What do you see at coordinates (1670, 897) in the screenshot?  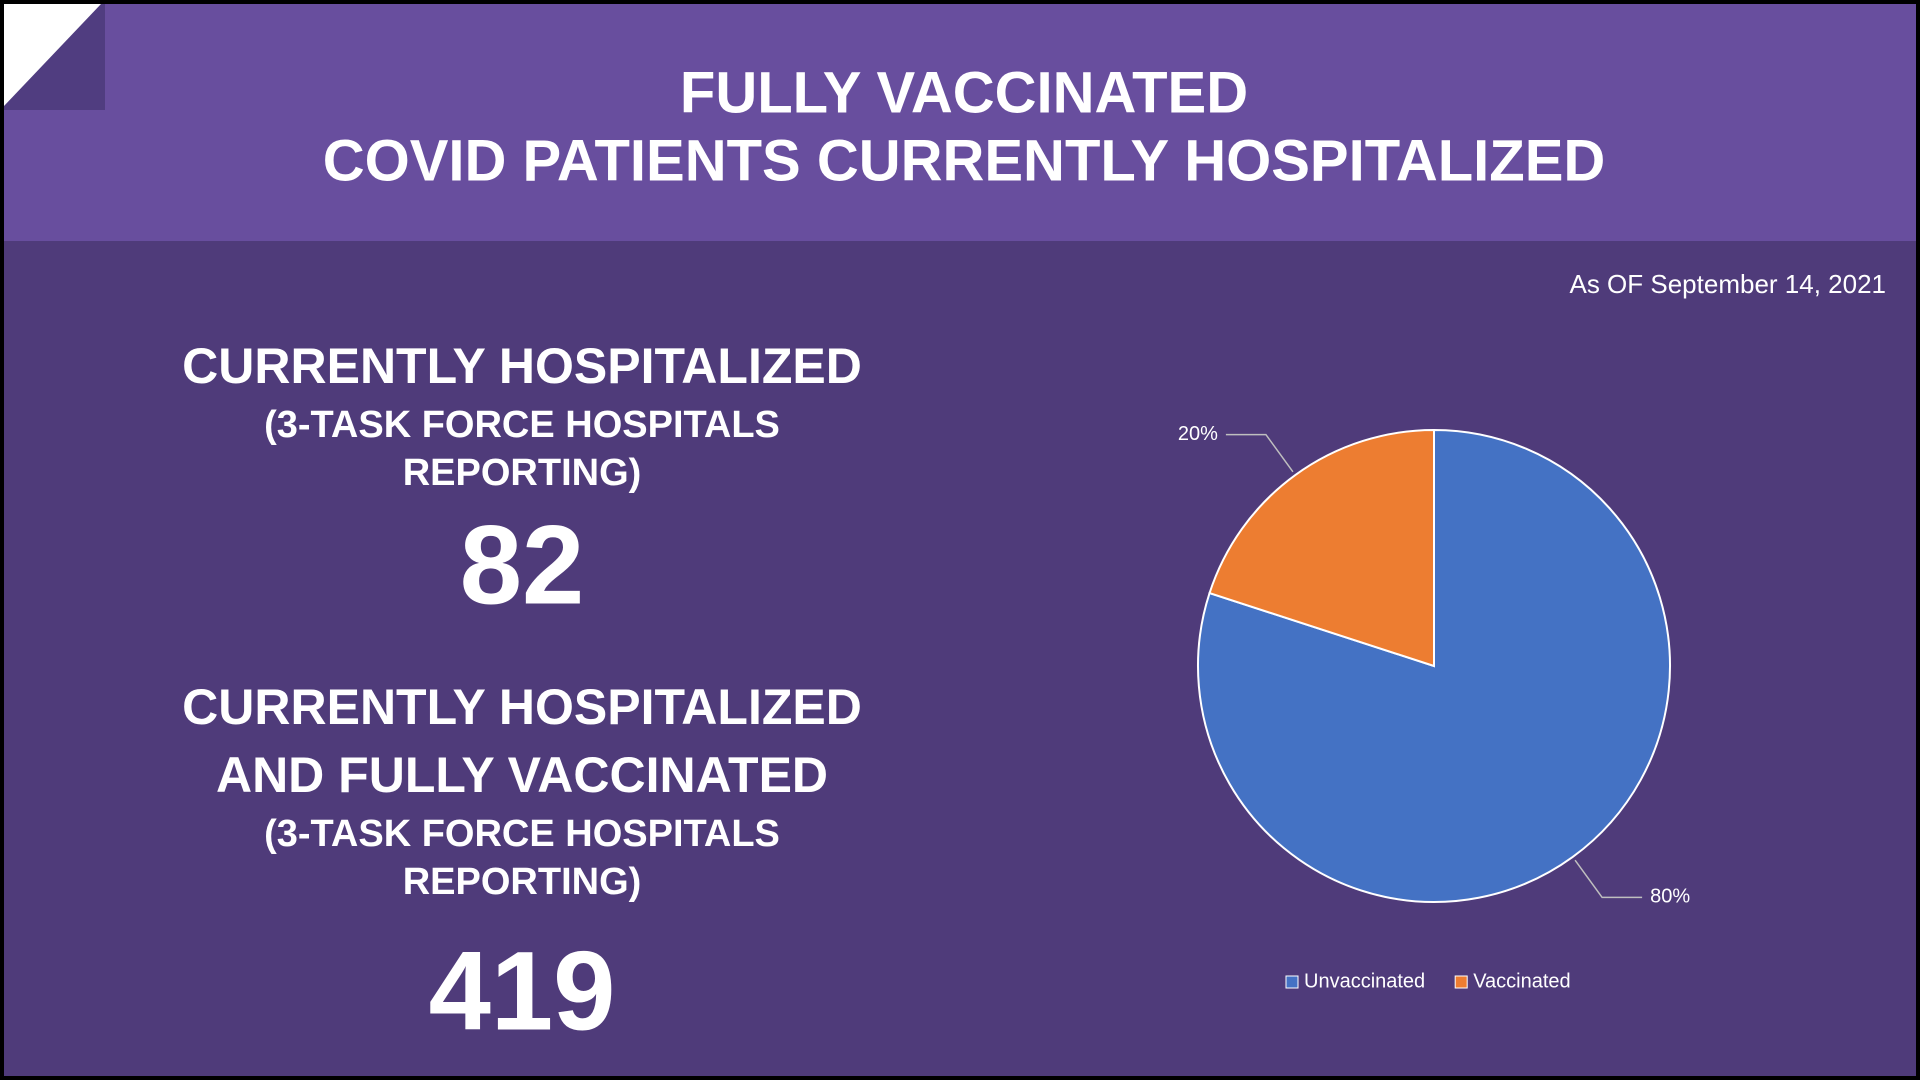 I see `data-label: 80%` at bounding box center [1670, 897].